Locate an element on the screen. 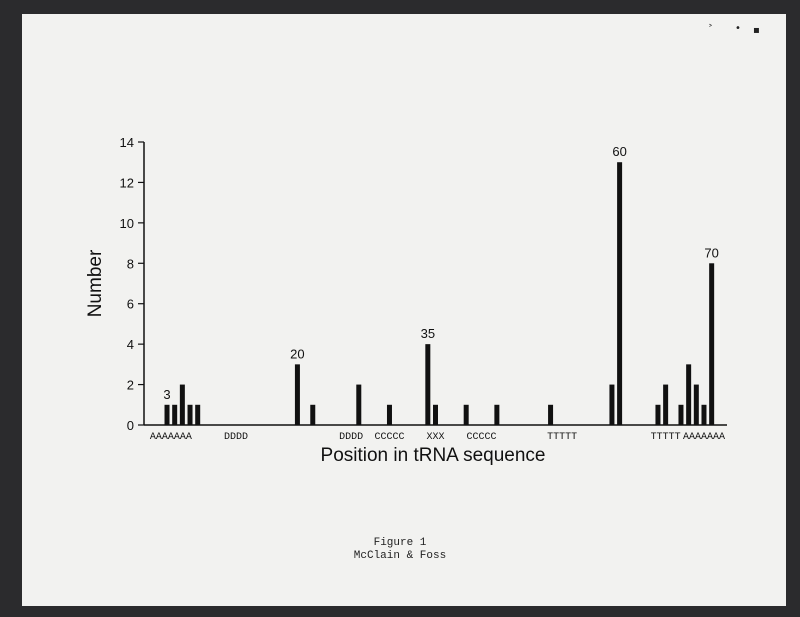 The width and height of the screenshot is (800, 617). segment-label: XXX is located at coordinates (435, 437).